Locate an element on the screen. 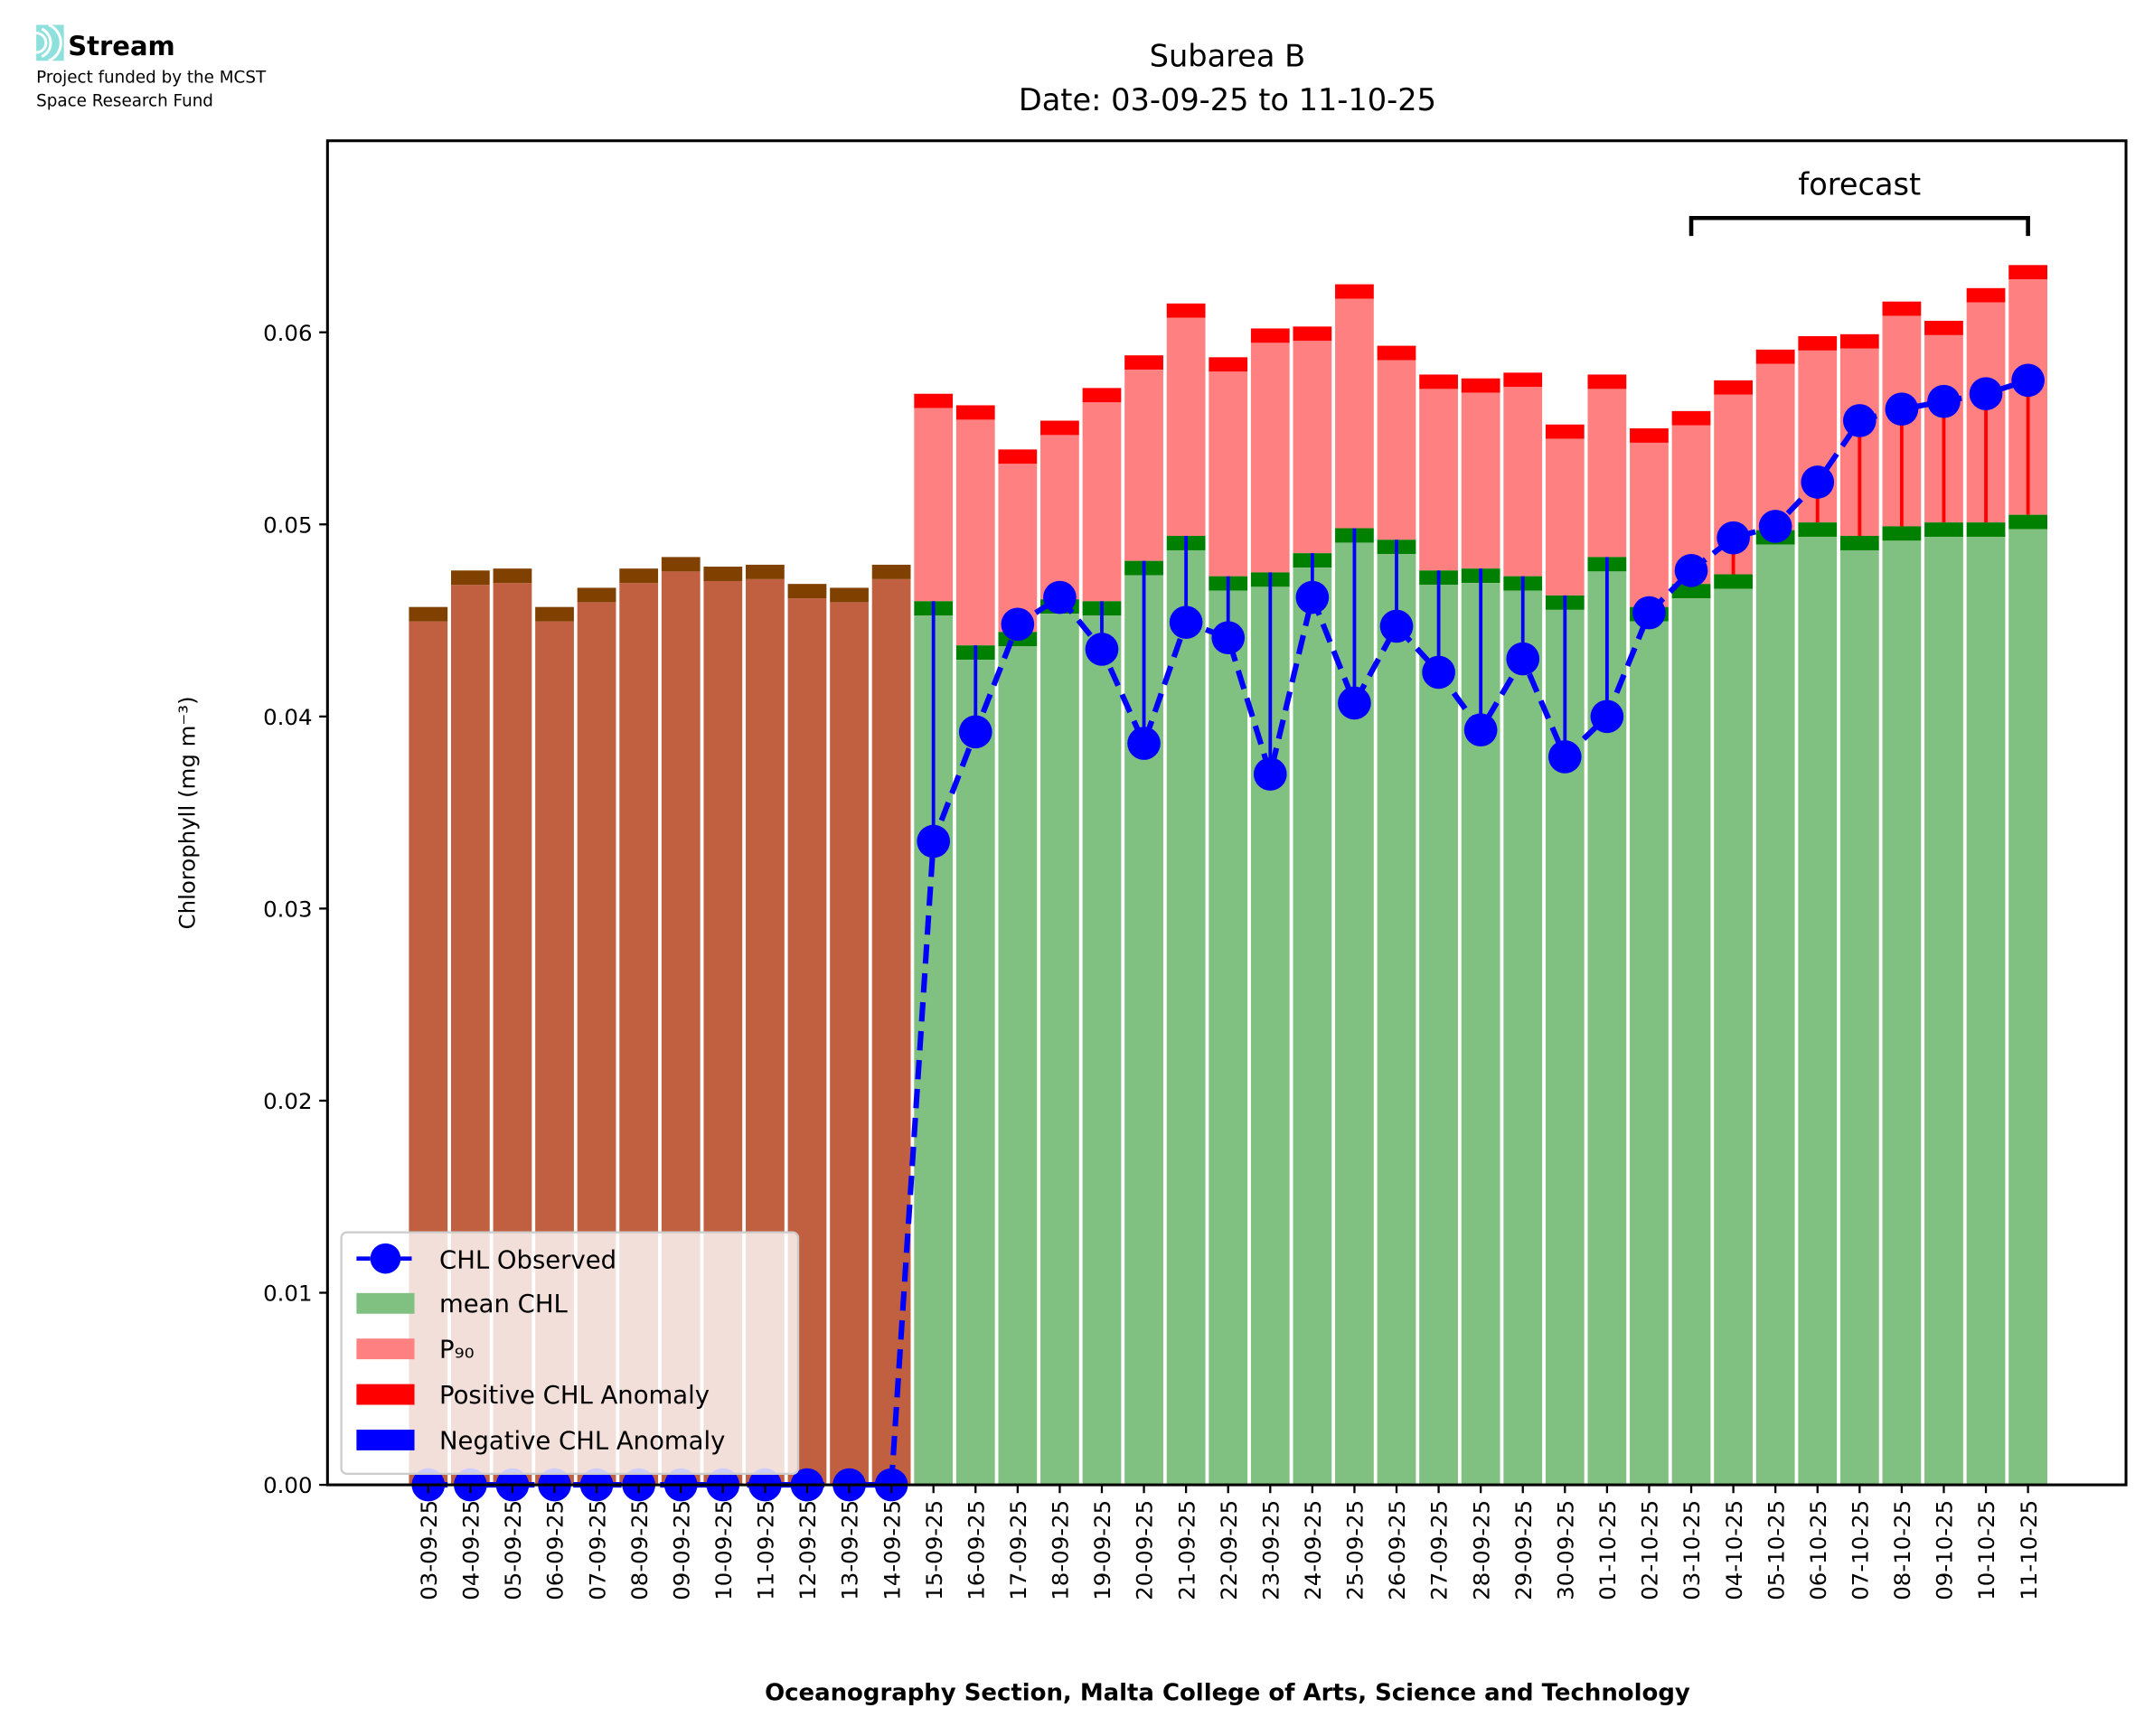 Image resolution: width=2154 pixels, height=1736 pixels. y-tick-label: 0.06 is located at coordinates (287, 333).